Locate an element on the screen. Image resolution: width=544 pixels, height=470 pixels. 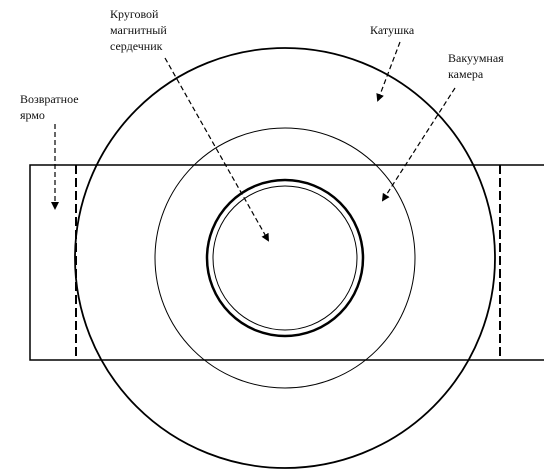
core-inner is located at coordinates (285, 258).